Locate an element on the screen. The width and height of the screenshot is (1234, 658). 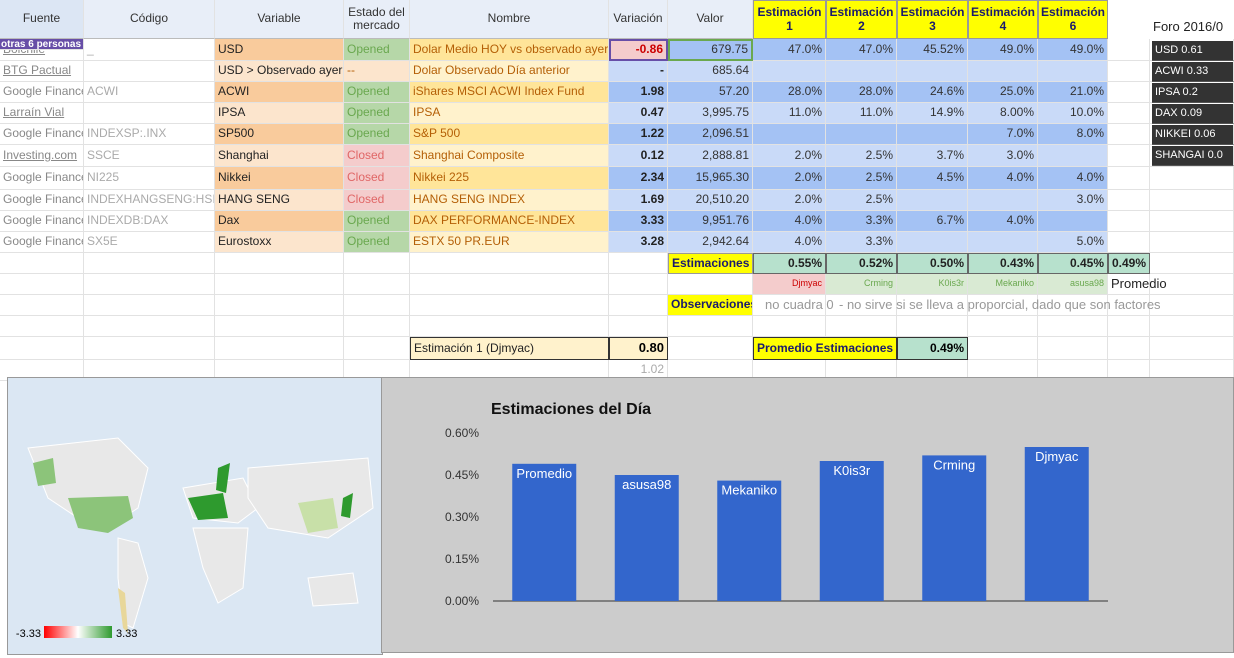
table-cell: 49.0% is located at coordinates (1073, 50).